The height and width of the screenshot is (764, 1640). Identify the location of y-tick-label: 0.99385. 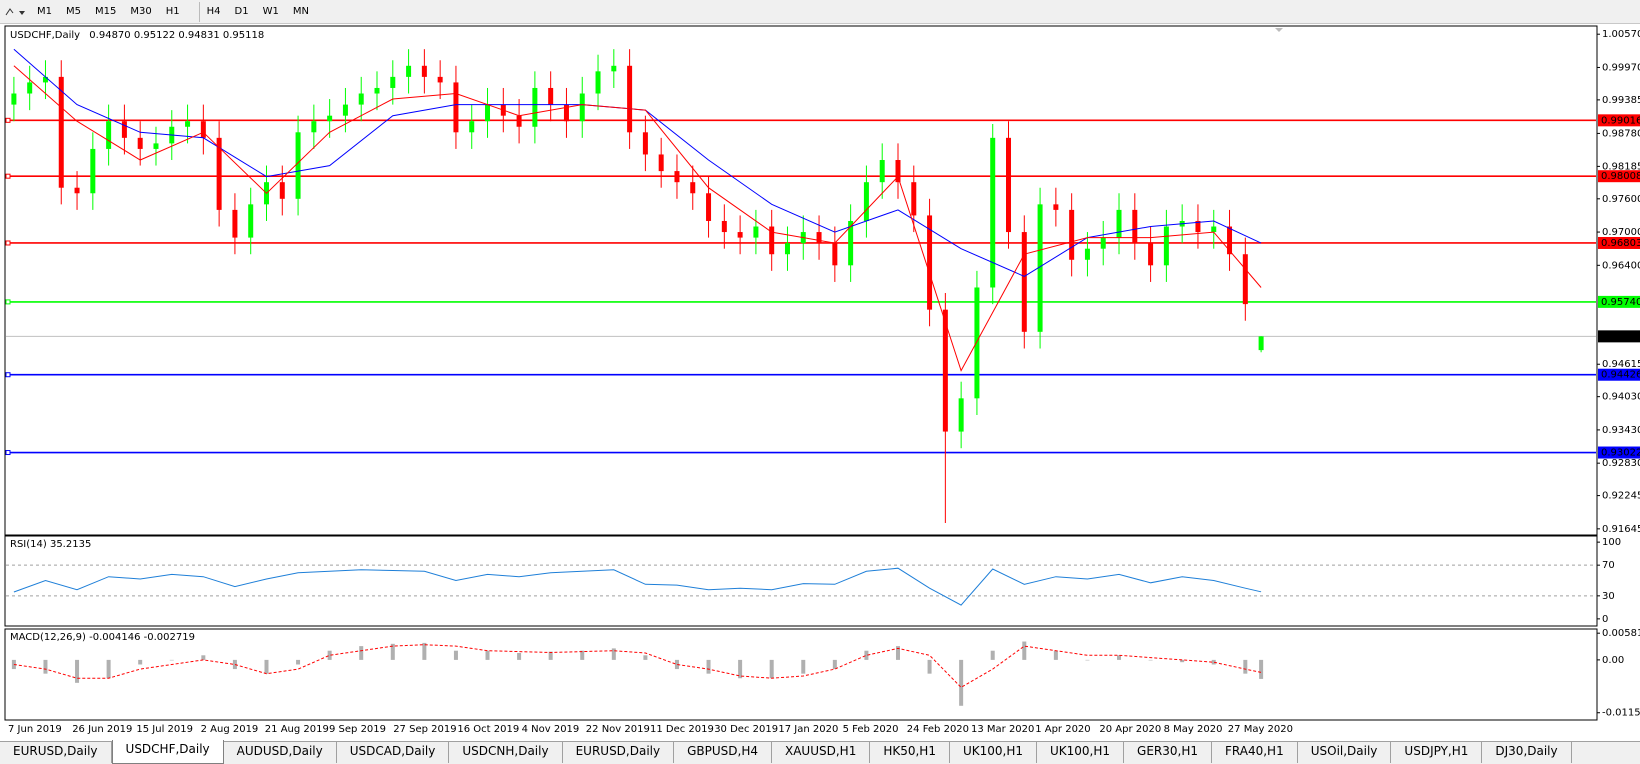
(1621, 100).